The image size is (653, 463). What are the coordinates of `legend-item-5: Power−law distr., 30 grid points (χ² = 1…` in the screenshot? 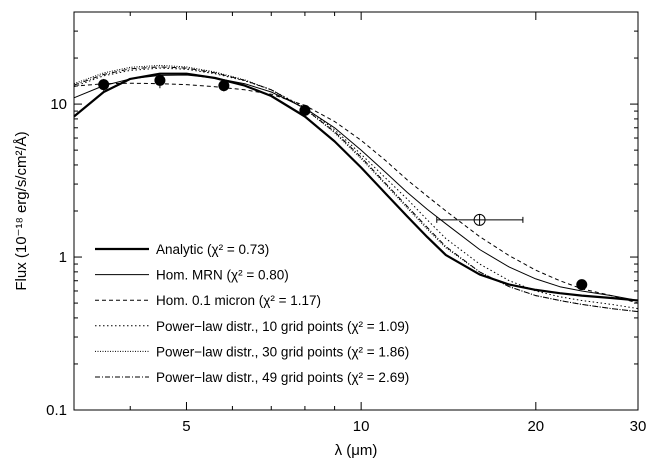 It's located at (252, 351).